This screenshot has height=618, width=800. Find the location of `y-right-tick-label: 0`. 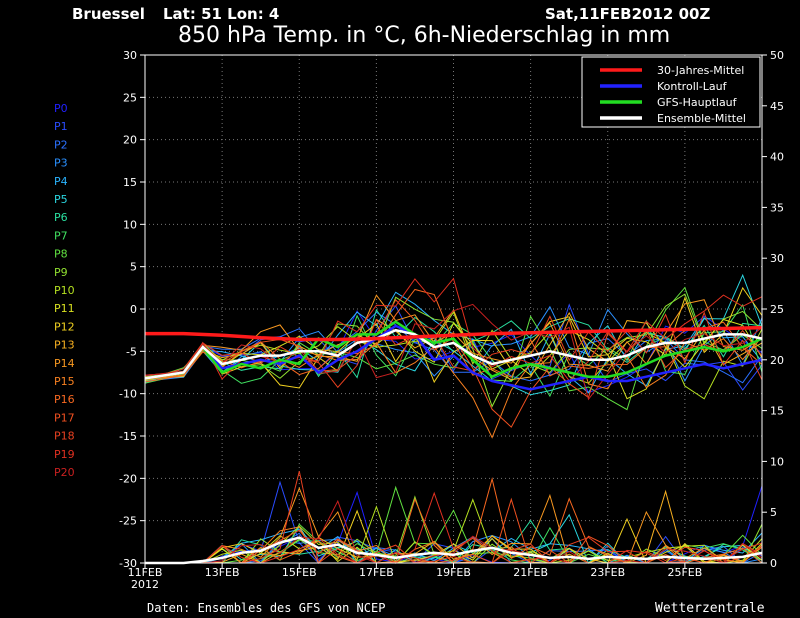

y-right-tick-label: 0 is located at coordinates (773, 563).